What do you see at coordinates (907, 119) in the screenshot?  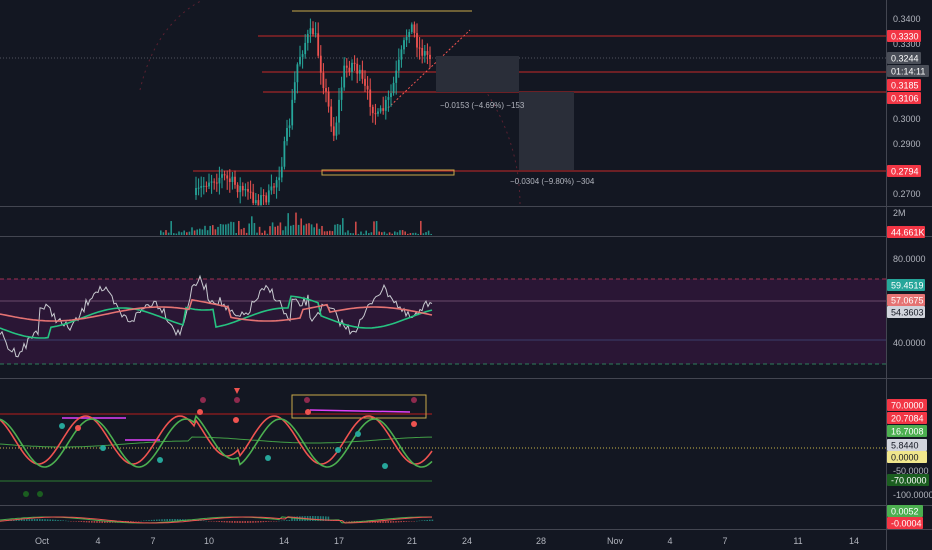 I see `price-tick: 0.3000` at bounding box center [907, 119].